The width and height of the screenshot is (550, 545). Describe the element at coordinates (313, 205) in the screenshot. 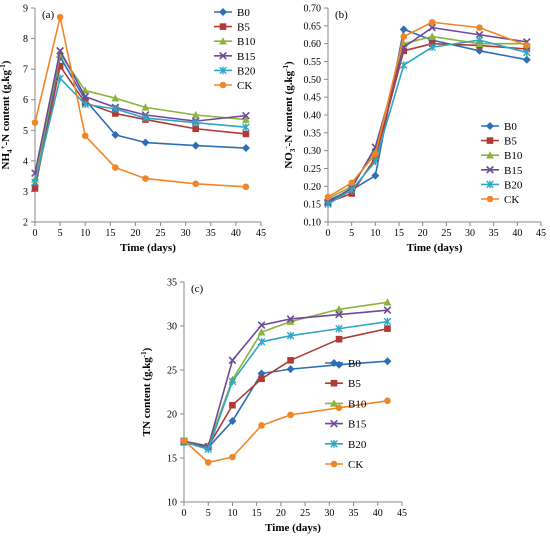

I see `y-tick-label: 0.15` at that location.